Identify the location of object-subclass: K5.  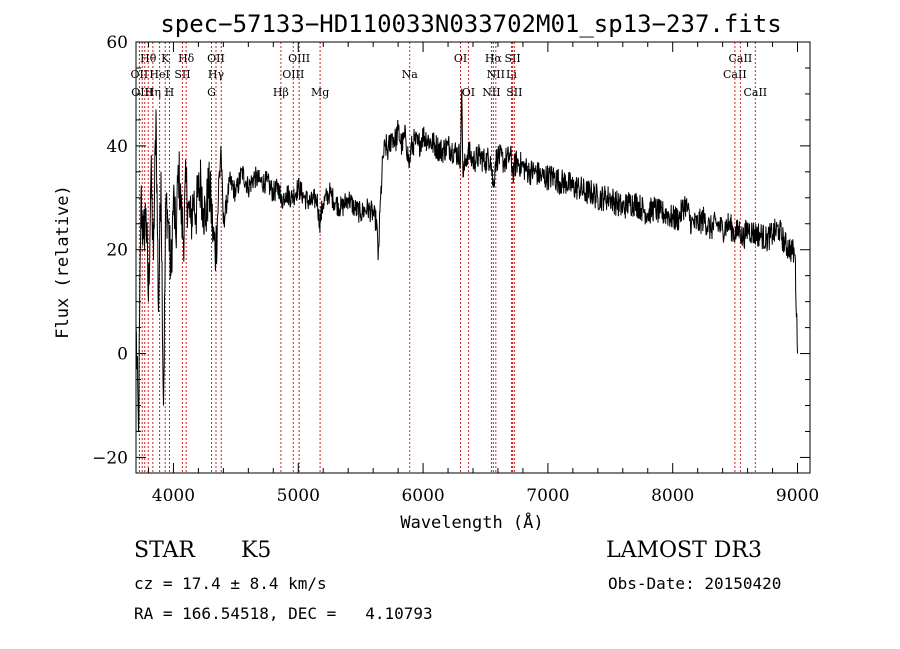
(256, 550).